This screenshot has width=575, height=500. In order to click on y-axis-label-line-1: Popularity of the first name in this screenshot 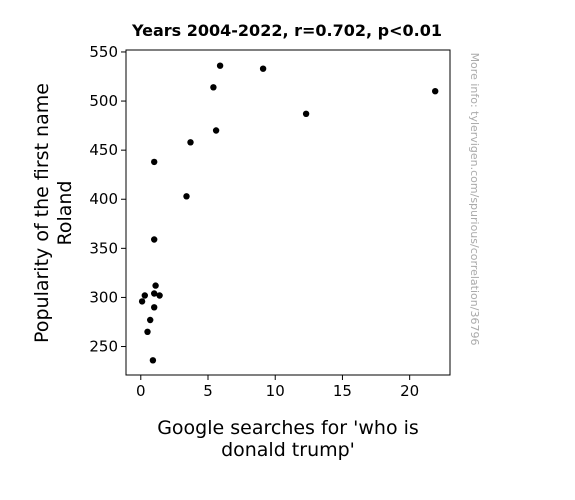, I will do `click(42, 213)`.